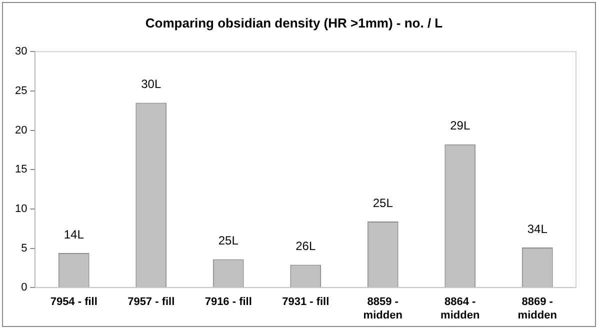  What do you see at coordinates (24, 248) in the screenshot?
I see `y-tick-label: 5` at bounding box center [24, 248].